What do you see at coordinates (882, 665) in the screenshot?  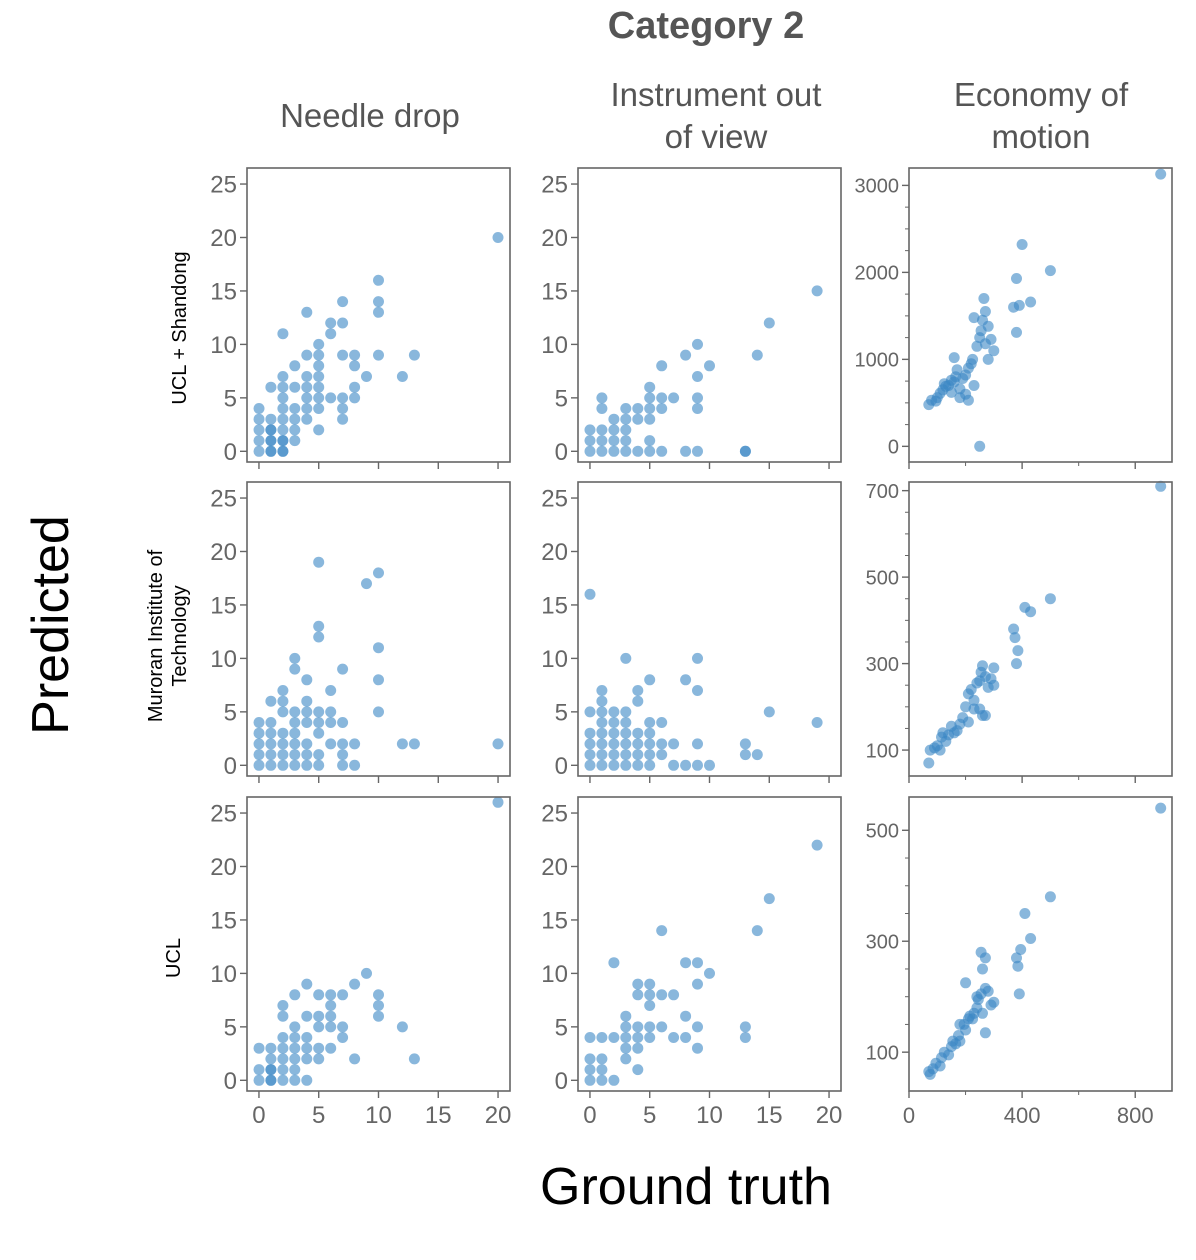 I see `y-tick-label: 300` at bounding box center [882, 665].